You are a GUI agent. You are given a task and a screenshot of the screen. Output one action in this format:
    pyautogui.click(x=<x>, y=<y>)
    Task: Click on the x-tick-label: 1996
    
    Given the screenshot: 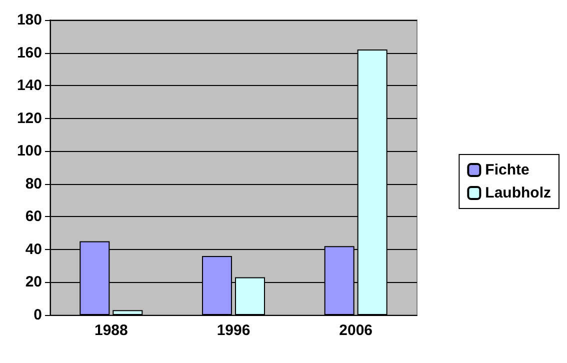 What is the action you would take?
    pyautogui.click(x=233, y=330)
    